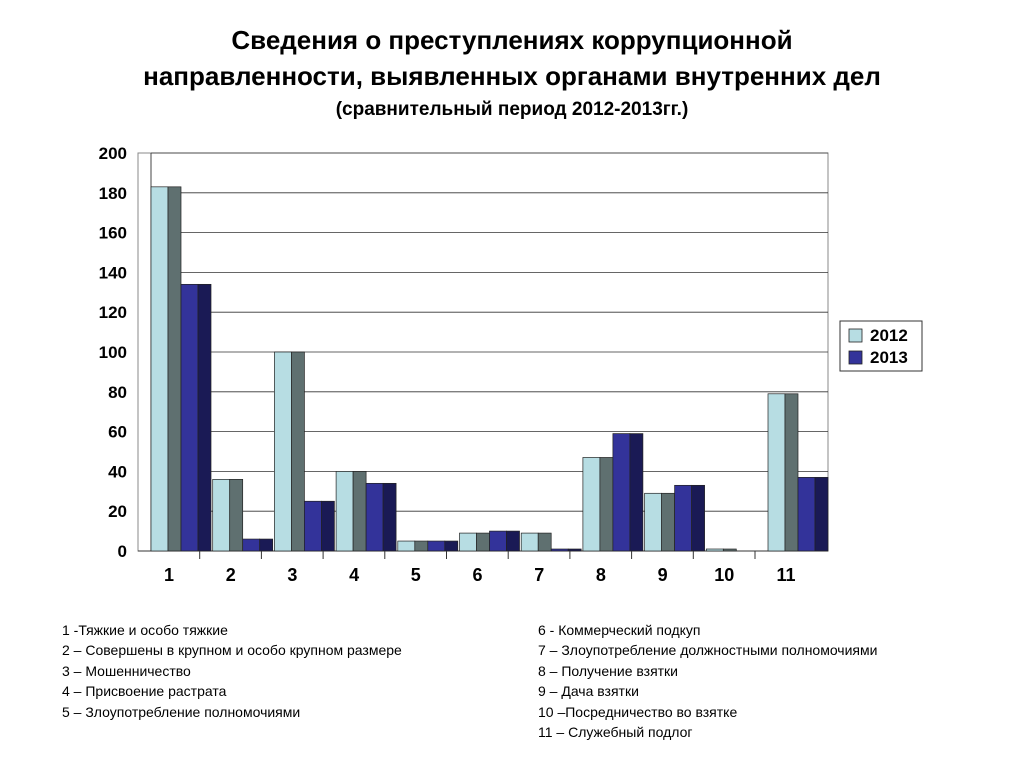 The image size is (1024, 768). Describe the element at coordinates (588, 691) in the screenshot. I see `note-item: 9 – Дача взятки` at that location.